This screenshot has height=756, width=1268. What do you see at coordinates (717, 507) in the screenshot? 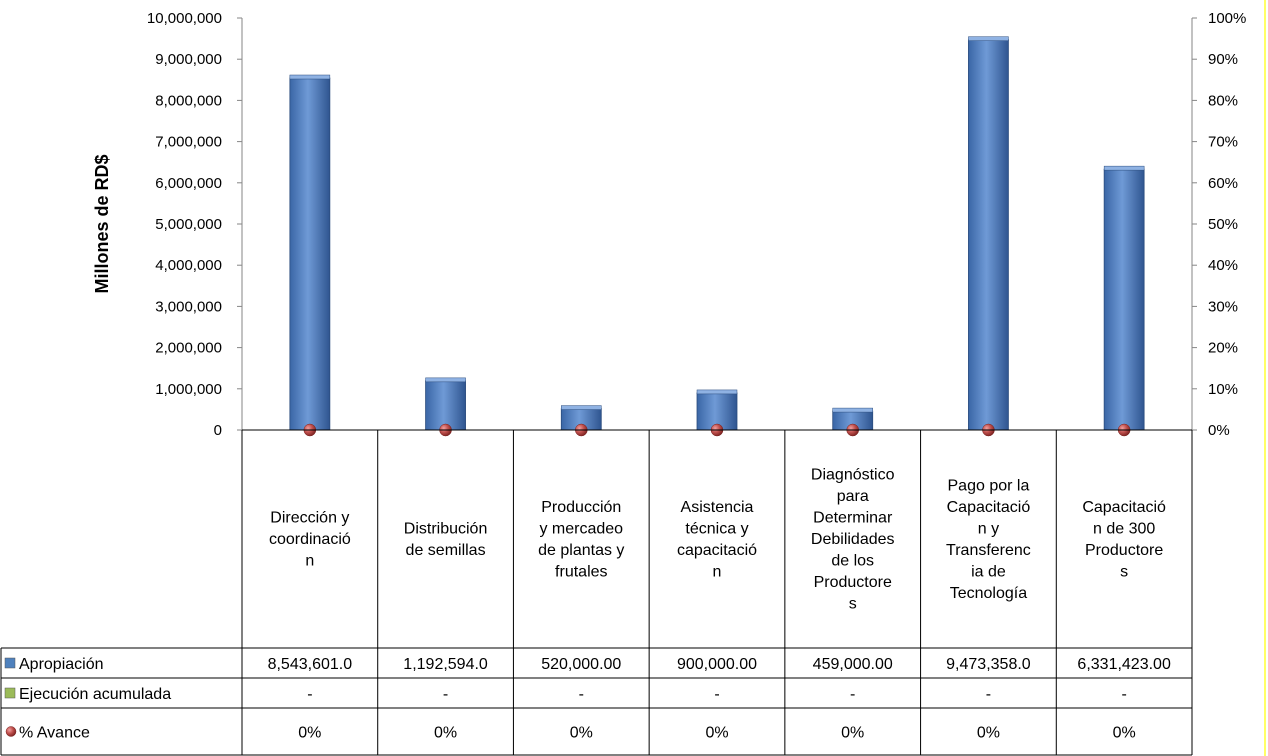
I see `category-label: Asistencia` at bounding box center [717, 507].